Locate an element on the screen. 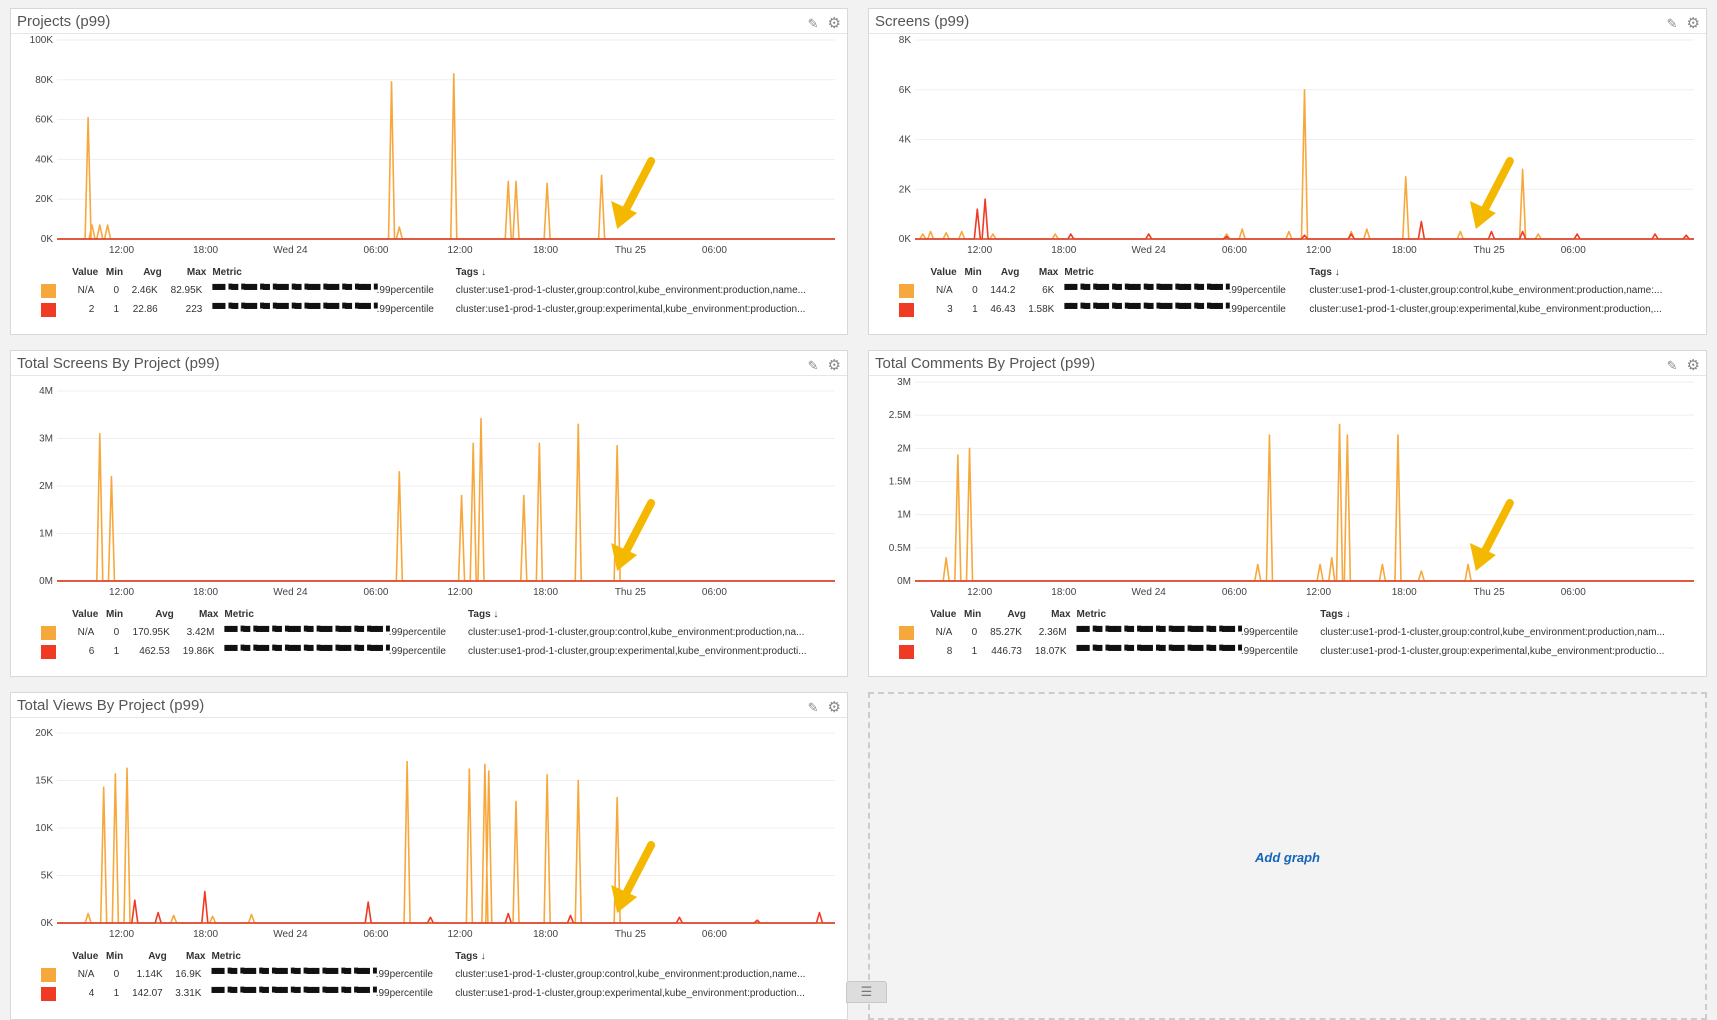  metric-suffix: .99percentile is located at coordinates (405, 310).